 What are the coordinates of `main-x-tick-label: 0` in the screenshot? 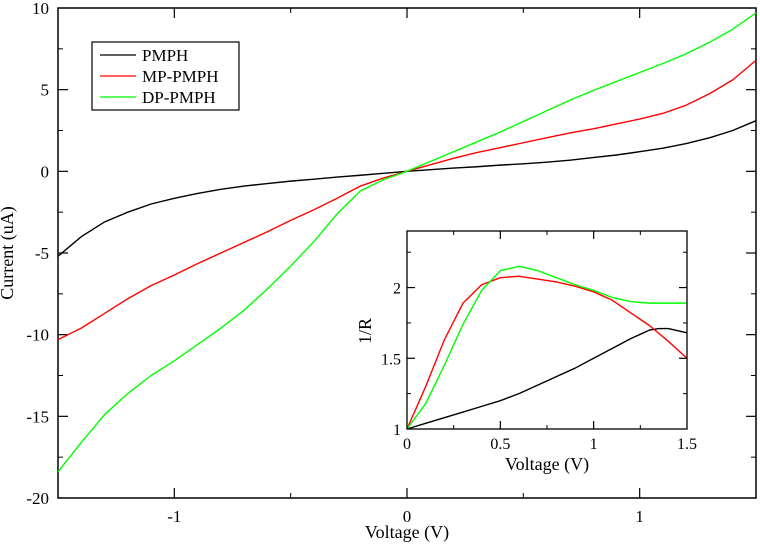 It's located at (407, 516).